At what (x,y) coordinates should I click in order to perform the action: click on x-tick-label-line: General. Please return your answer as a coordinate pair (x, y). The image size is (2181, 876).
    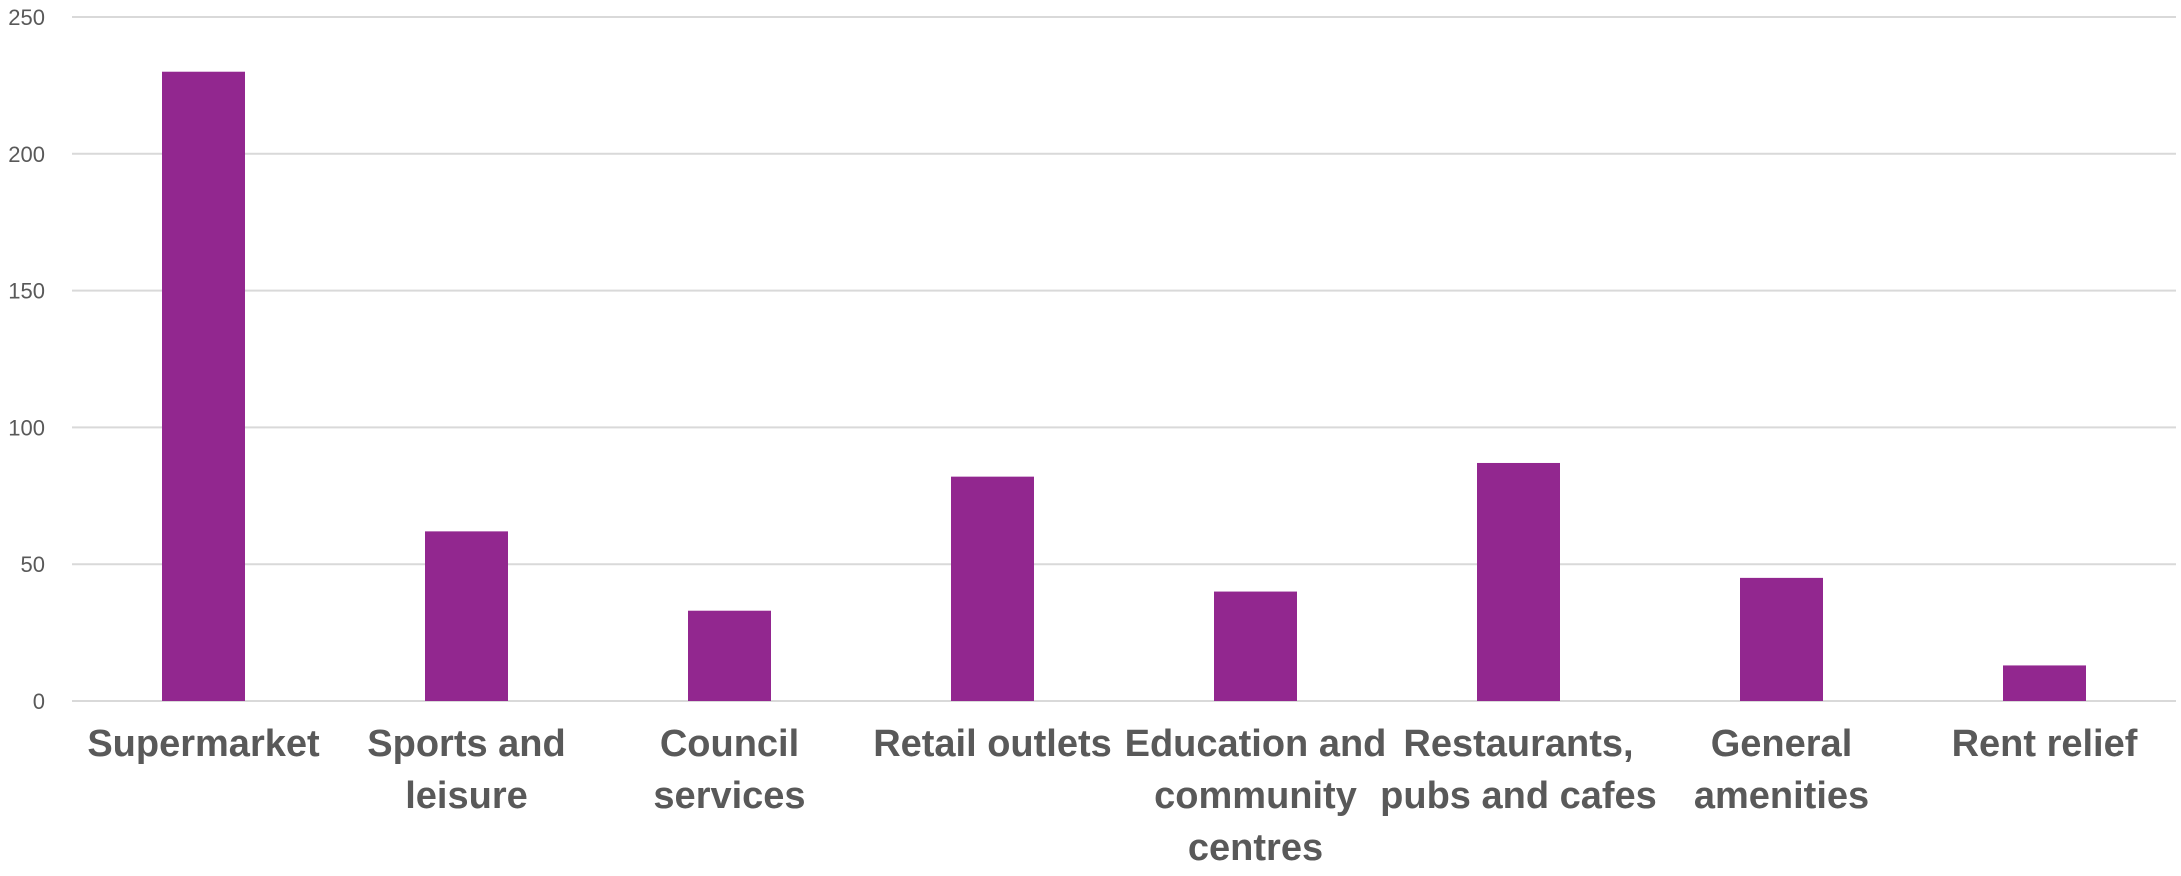
    Looking at the image, I should click on (1782, 744).